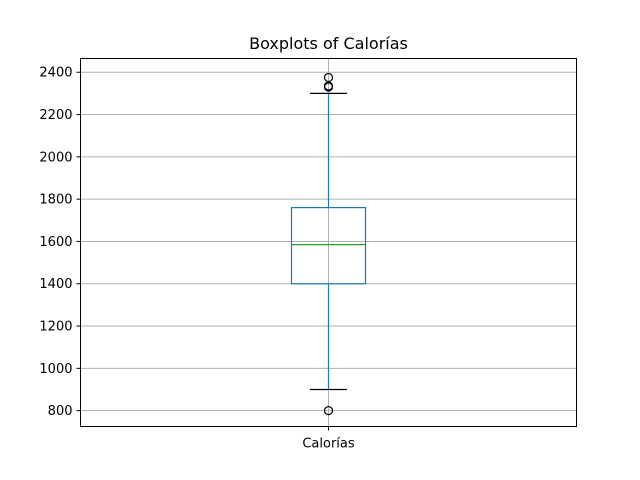 The height and width of the screenshot is (480, 640). What do you see at coordinates (55, 369) in the screenshot?
I see `y-tick-label: 1000` at bounding box center [55, 369].